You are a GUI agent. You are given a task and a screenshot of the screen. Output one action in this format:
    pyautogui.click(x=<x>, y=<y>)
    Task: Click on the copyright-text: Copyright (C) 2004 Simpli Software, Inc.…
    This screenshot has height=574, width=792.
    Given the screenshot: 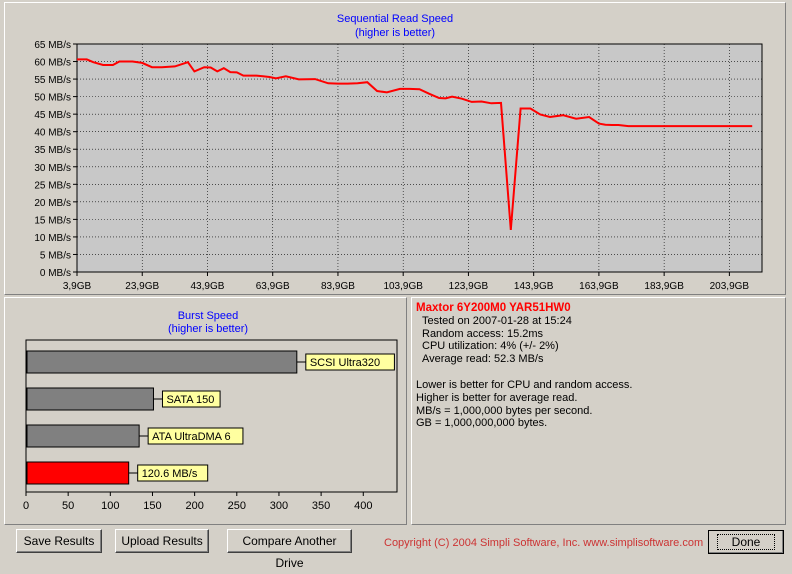 What is the action you would take?
    pyautogui.click(x=544, y=543)
    